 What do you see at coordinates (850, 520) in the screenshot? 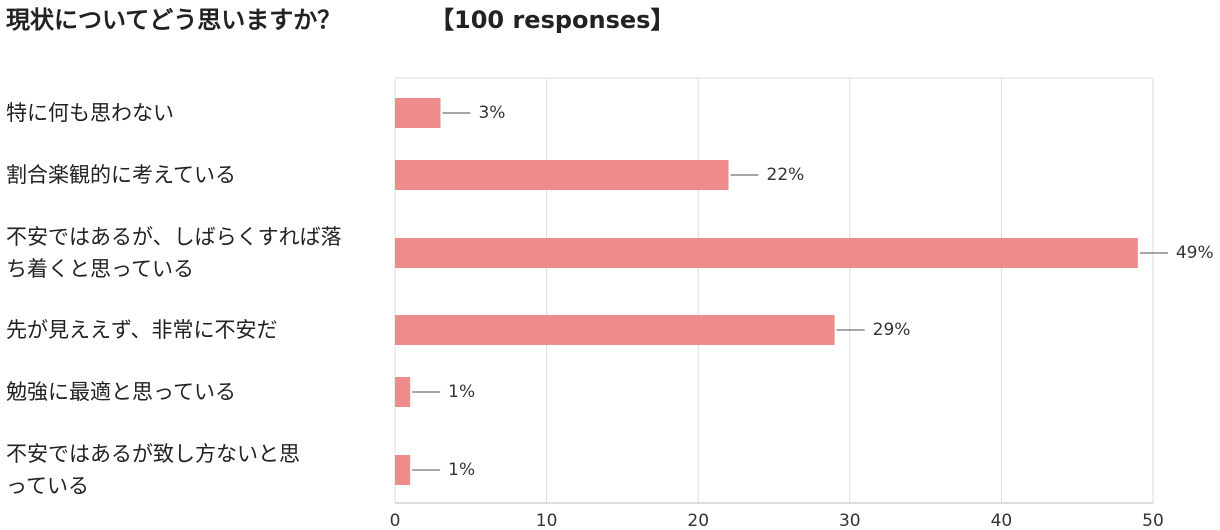
I see `x-tick-label: 30` at bounding box center [850, 520].